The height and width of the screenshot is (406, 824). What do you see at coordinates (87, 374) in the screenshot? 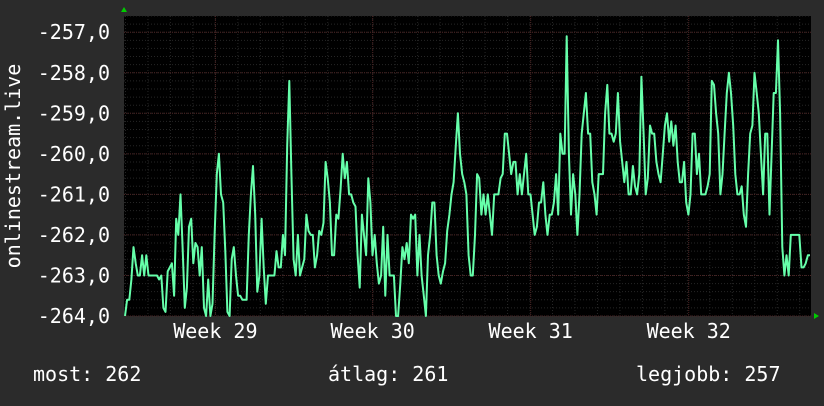
I see `legend-current: most: 262` at bounding box center [87, 374].